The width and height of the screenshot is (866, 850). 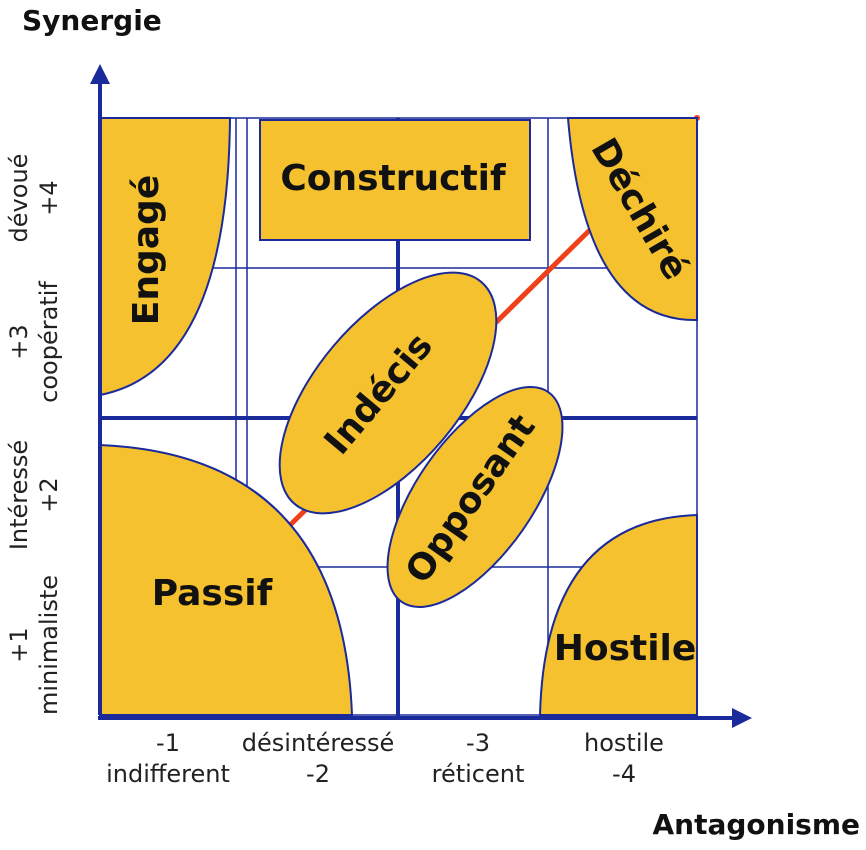 I want to click on x-label: -3, so click(x=478, y=743).